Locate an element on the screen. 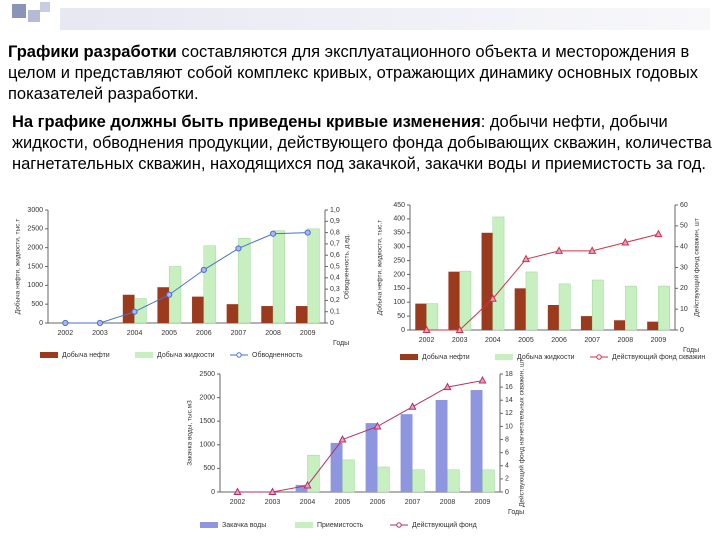 The height and width of the screenshot is (540, 720). y2-tick-label: 30 is located at coordinates (684, 267).